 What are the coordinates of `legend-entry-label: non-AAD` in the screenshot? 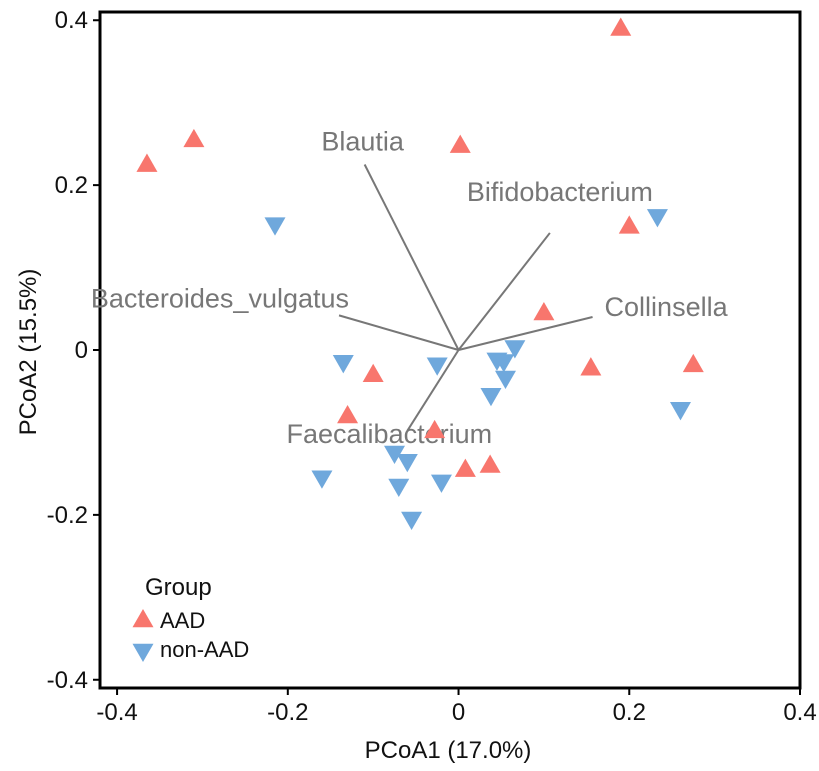 It's located at (204, 649).